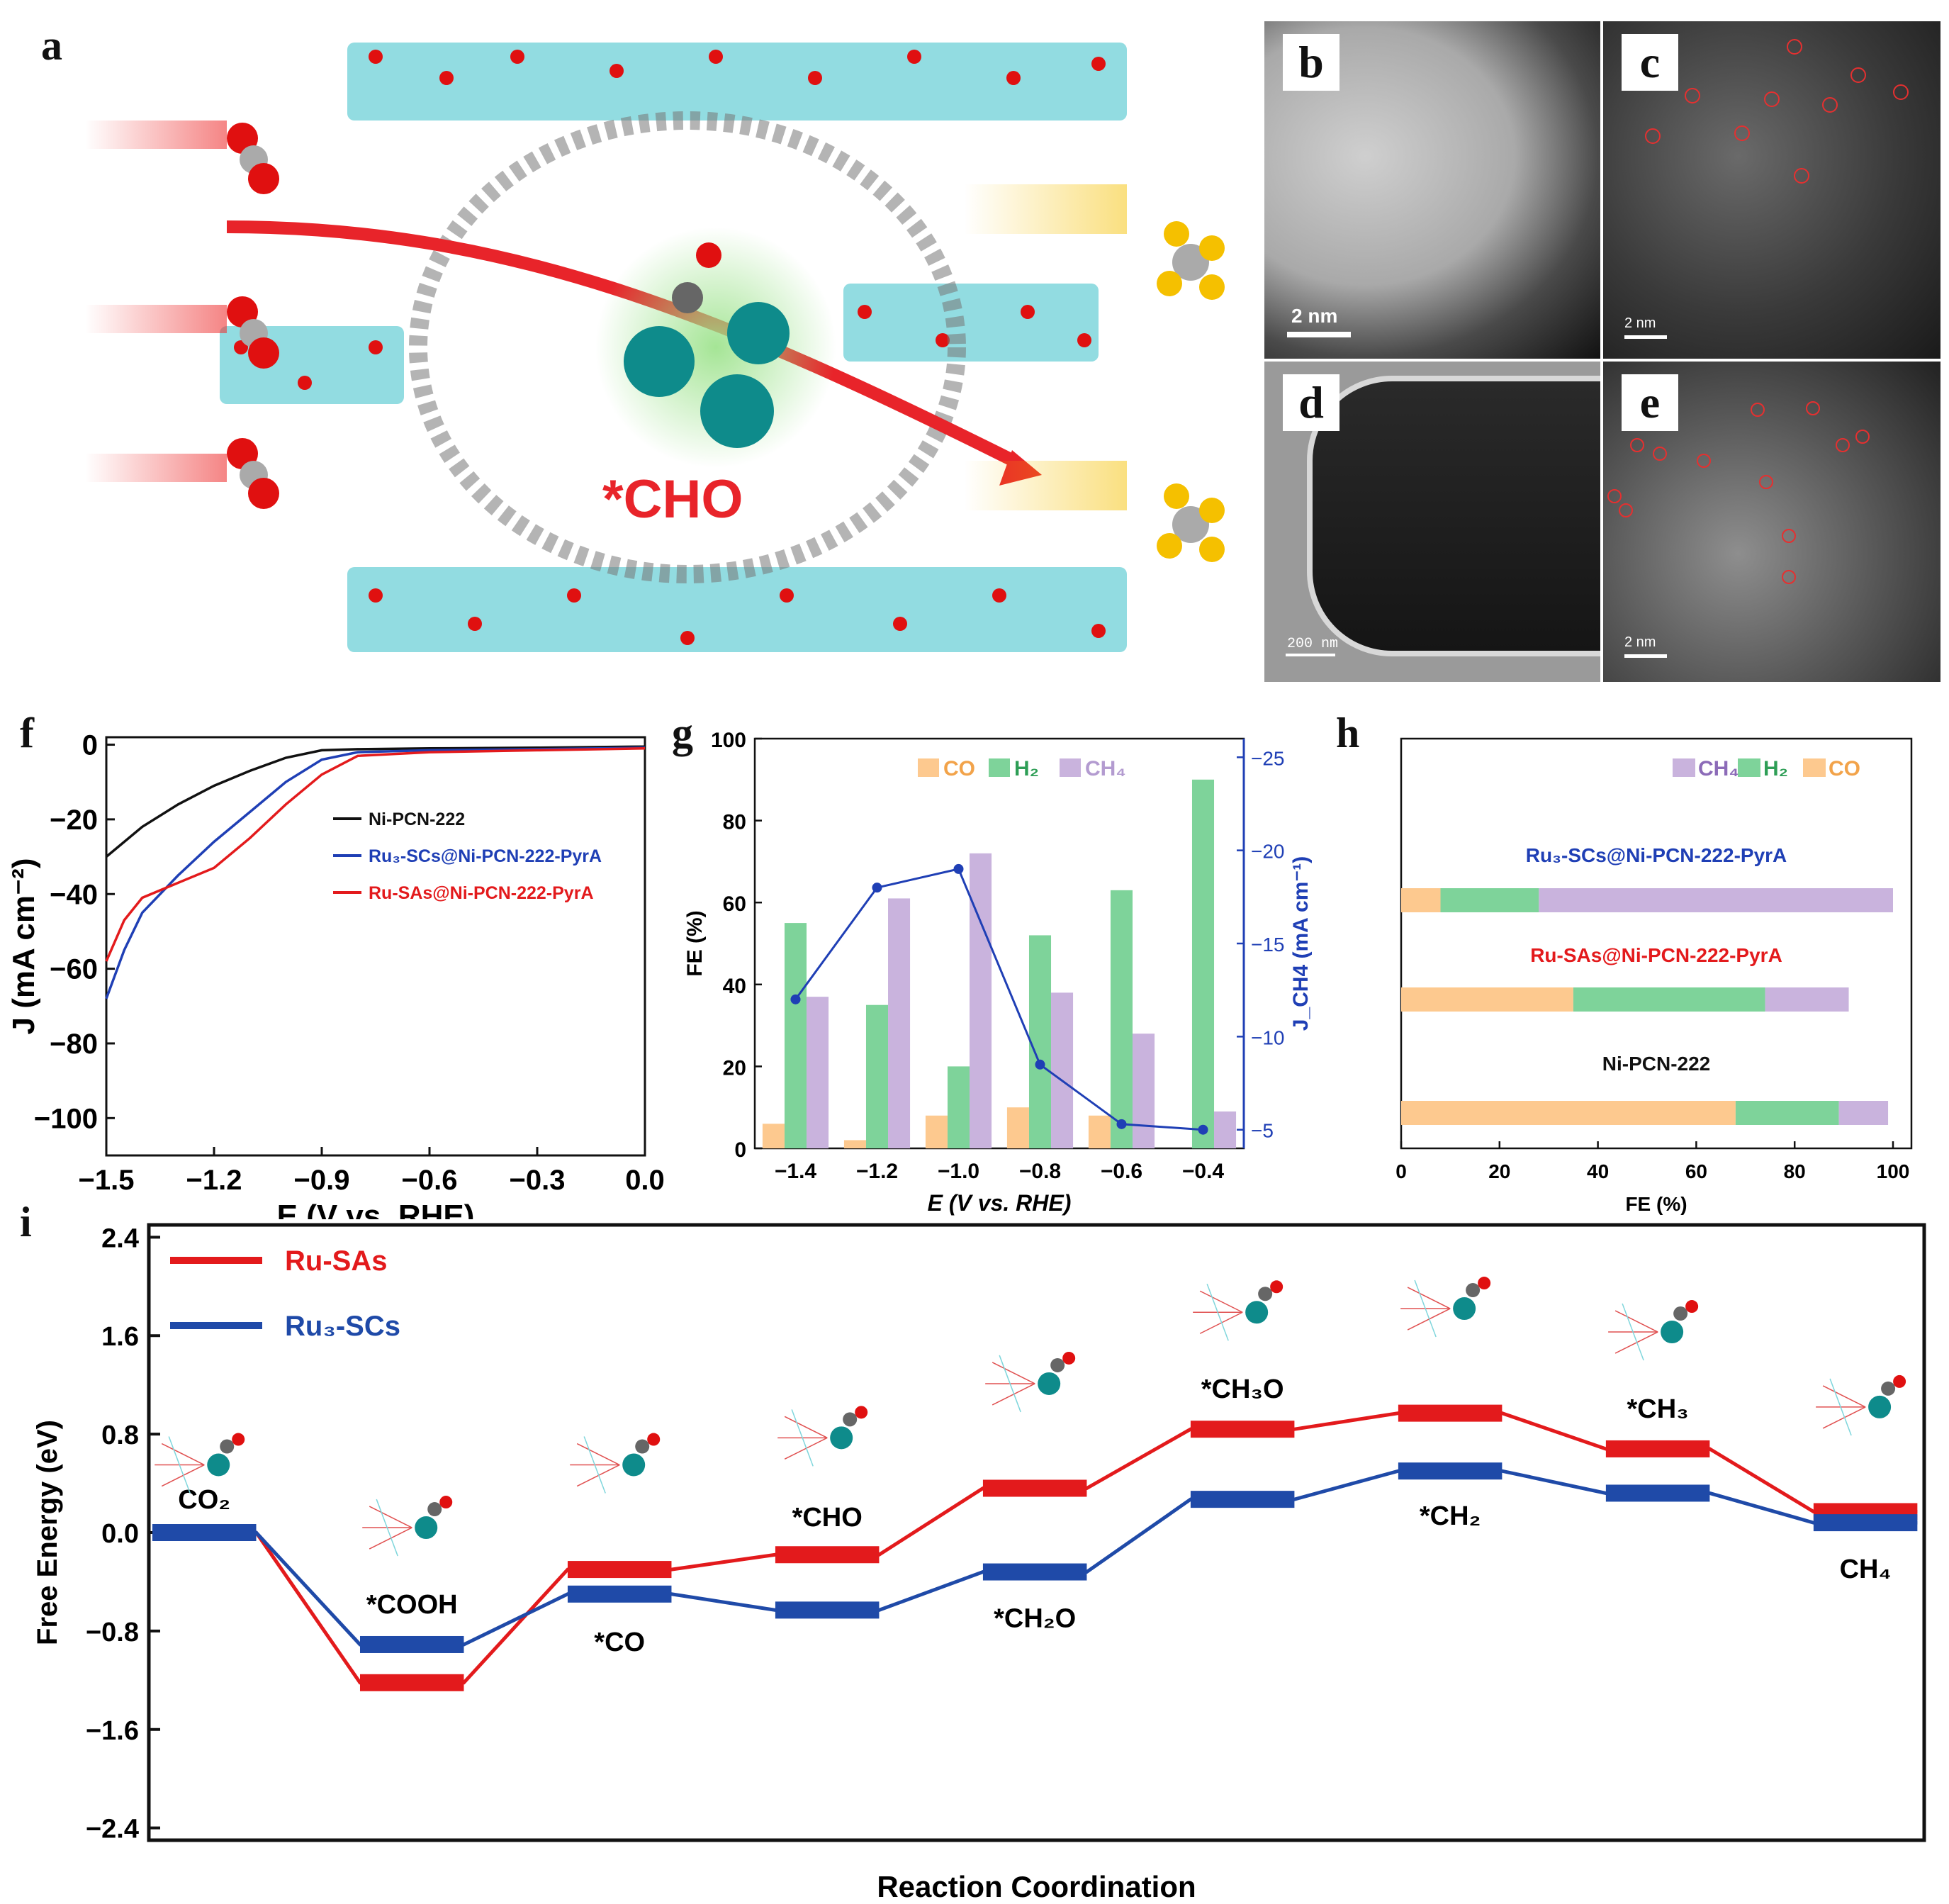 The height and width of the screenshot is (1904, 1949). I want to click on x-tick-label: 0, so click(1401, 1171).